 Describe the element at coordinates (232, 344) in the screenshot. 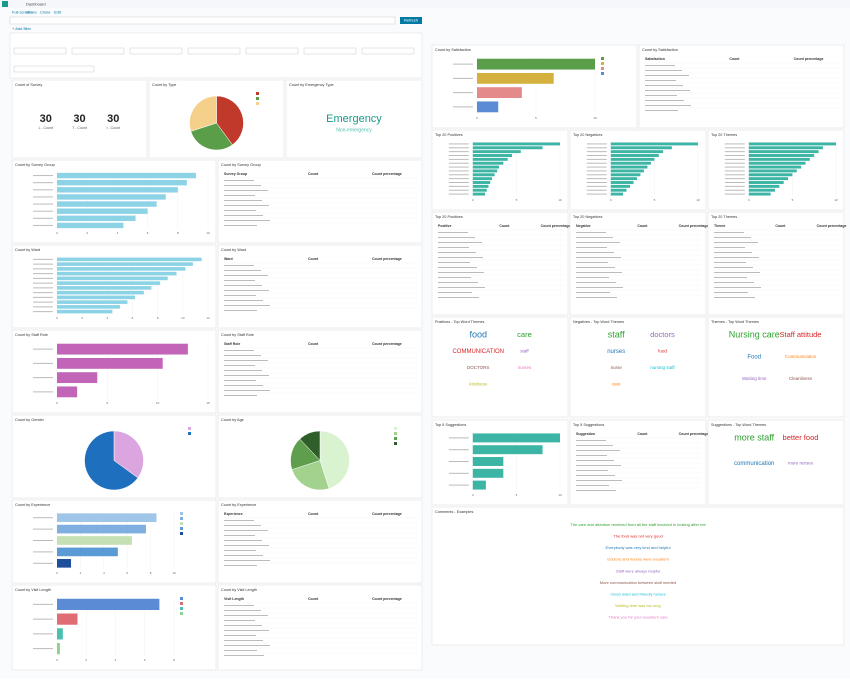

I see `table-header: Staff Role` at that location.